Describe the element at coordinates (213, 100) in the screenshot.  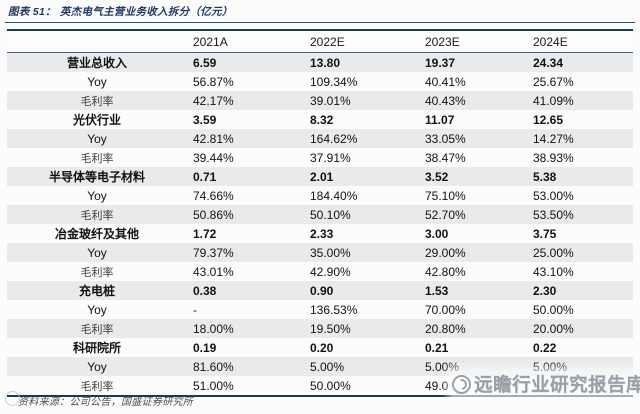
I see `data-cell: 42.17%` at that location.